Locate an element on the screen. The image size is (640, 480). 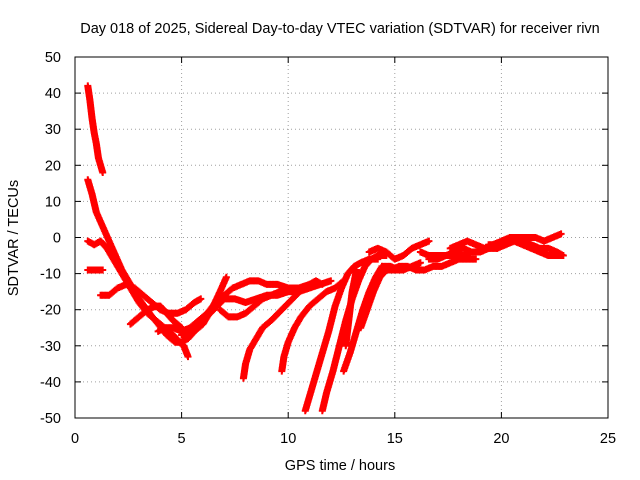
x-tick-label: 0 is located at coordinates (75, 439).